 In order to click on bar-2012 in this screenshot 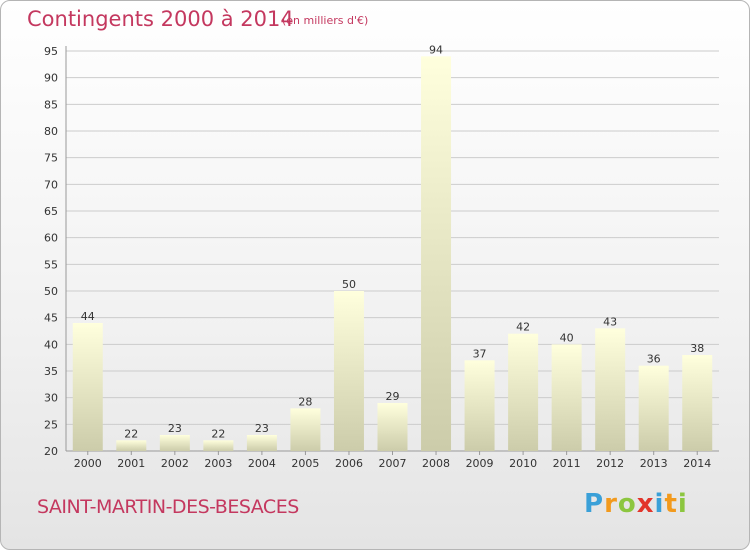, I will do `click(610, 389)`.